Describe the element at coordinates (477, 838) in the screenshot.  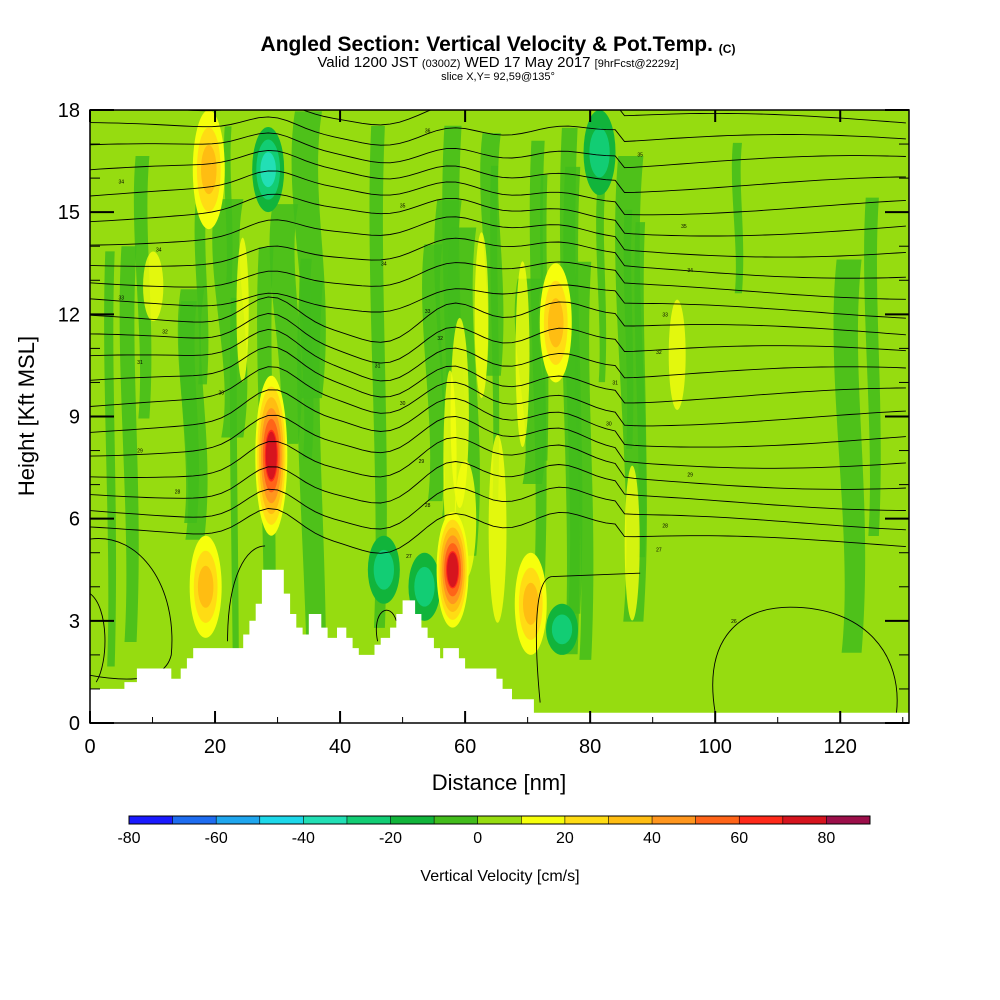
I see `colorbar-tick-label: 0` at that location.